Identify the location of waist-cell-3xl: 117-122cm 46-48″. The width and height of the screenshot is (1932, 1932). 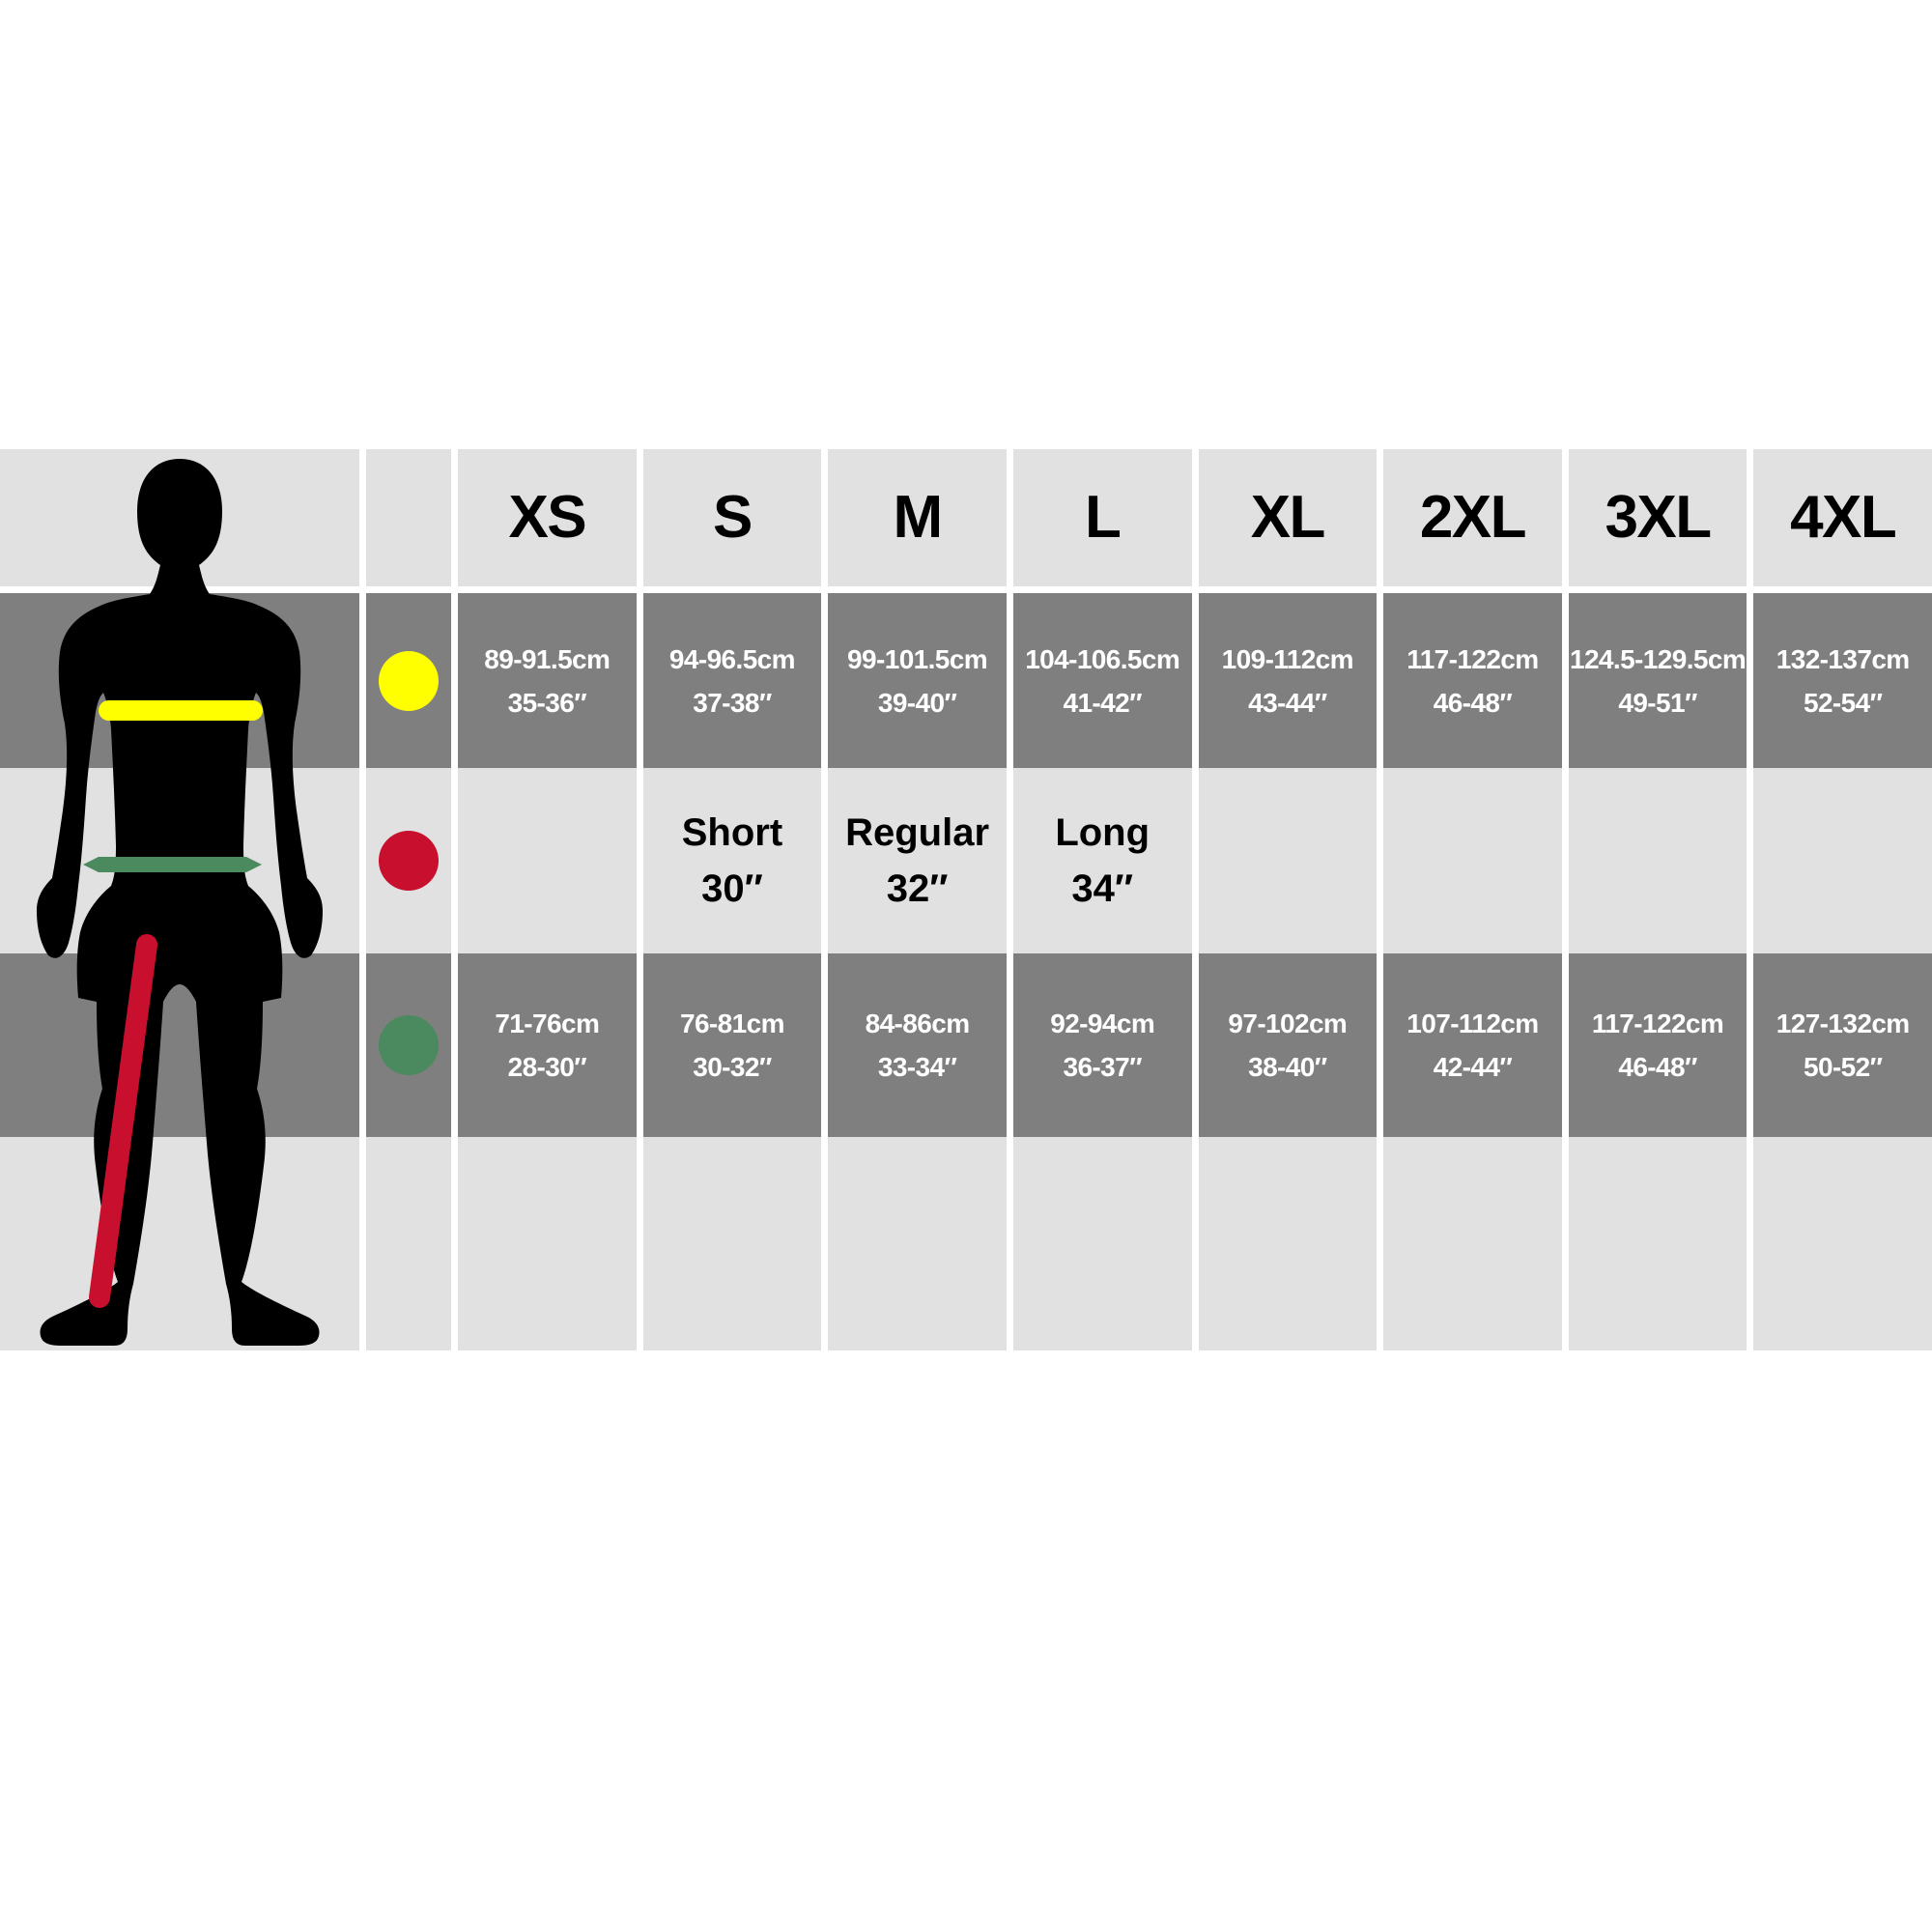
(1657, 1045).